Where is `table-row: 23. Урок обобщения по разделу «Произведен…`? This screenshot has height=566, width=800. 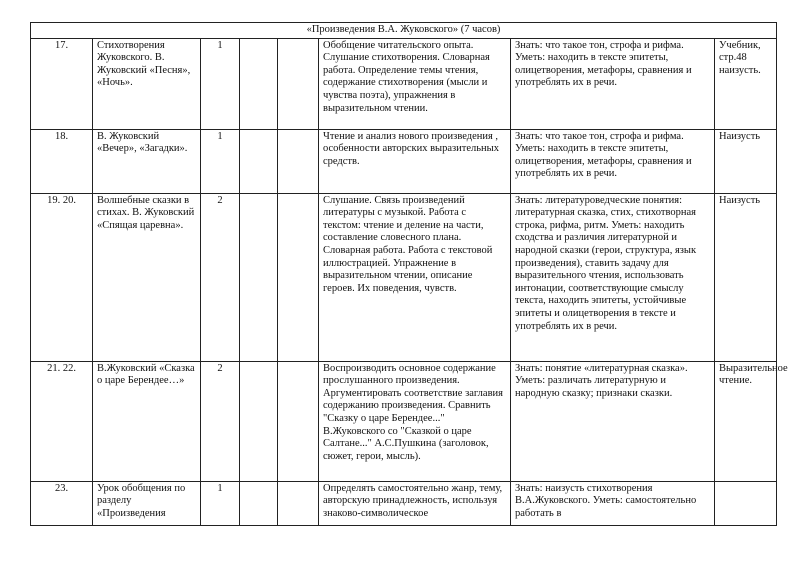
table-row: 23. Урок обобщения по разделу «Произведен… is located at coordinates (403, 503).